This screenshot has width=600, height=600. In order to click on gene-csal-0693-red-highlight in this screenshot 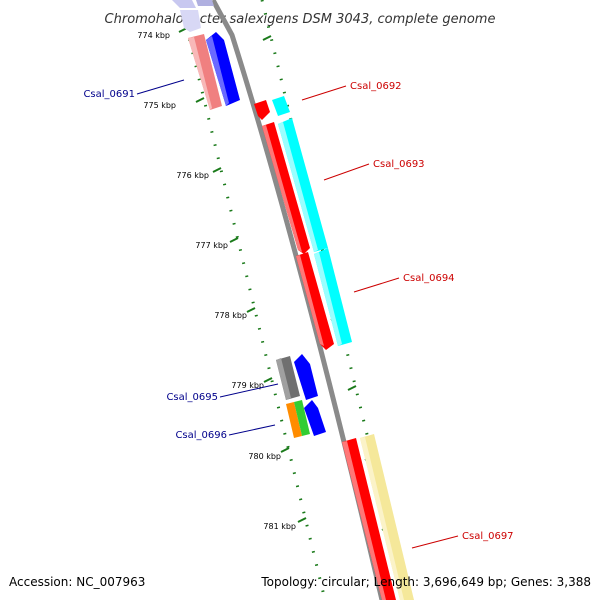, I will do `click(282, 188)`.